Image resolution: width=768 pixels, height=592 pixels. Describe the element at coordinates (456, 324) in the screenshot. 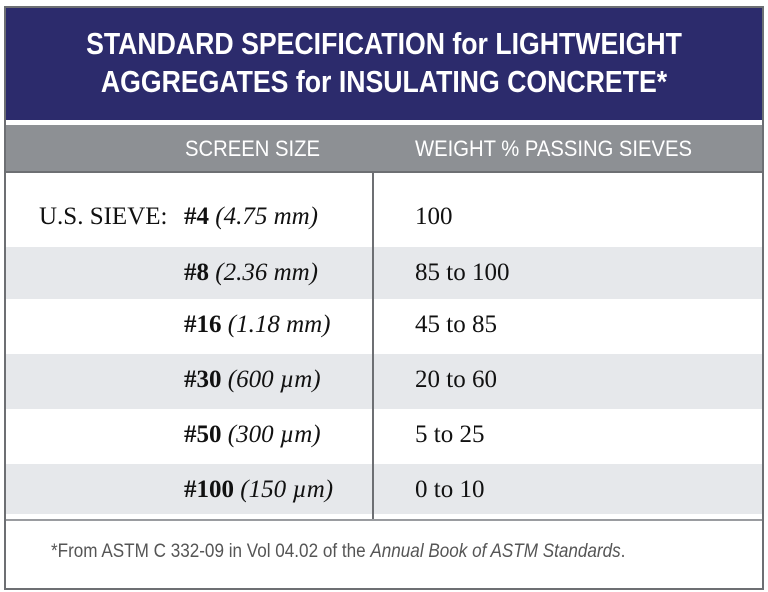

I see `percent-passing: 45 to 85` at that location.